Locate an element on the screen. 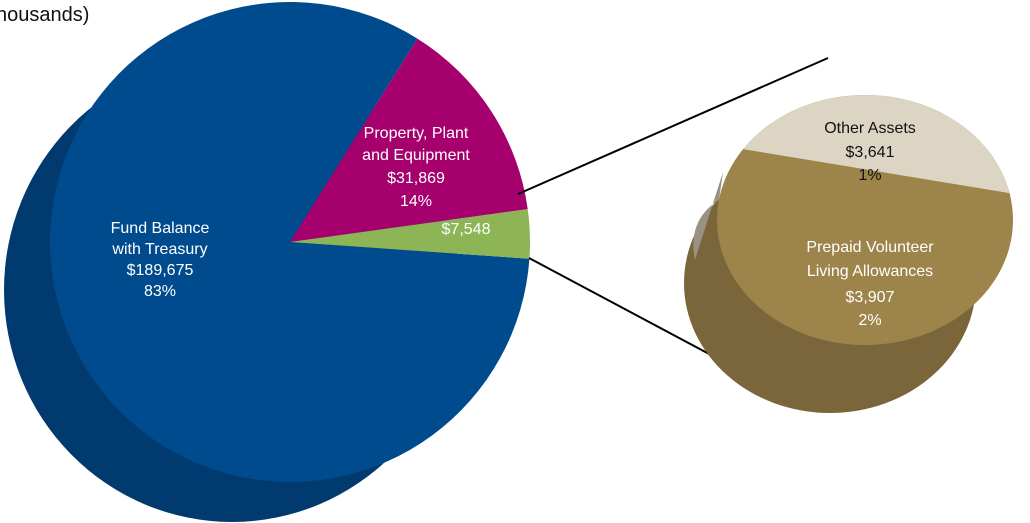 The image size is (1030, 523). label-other-group-value: $7,548 is located at coordinates (466, 229).